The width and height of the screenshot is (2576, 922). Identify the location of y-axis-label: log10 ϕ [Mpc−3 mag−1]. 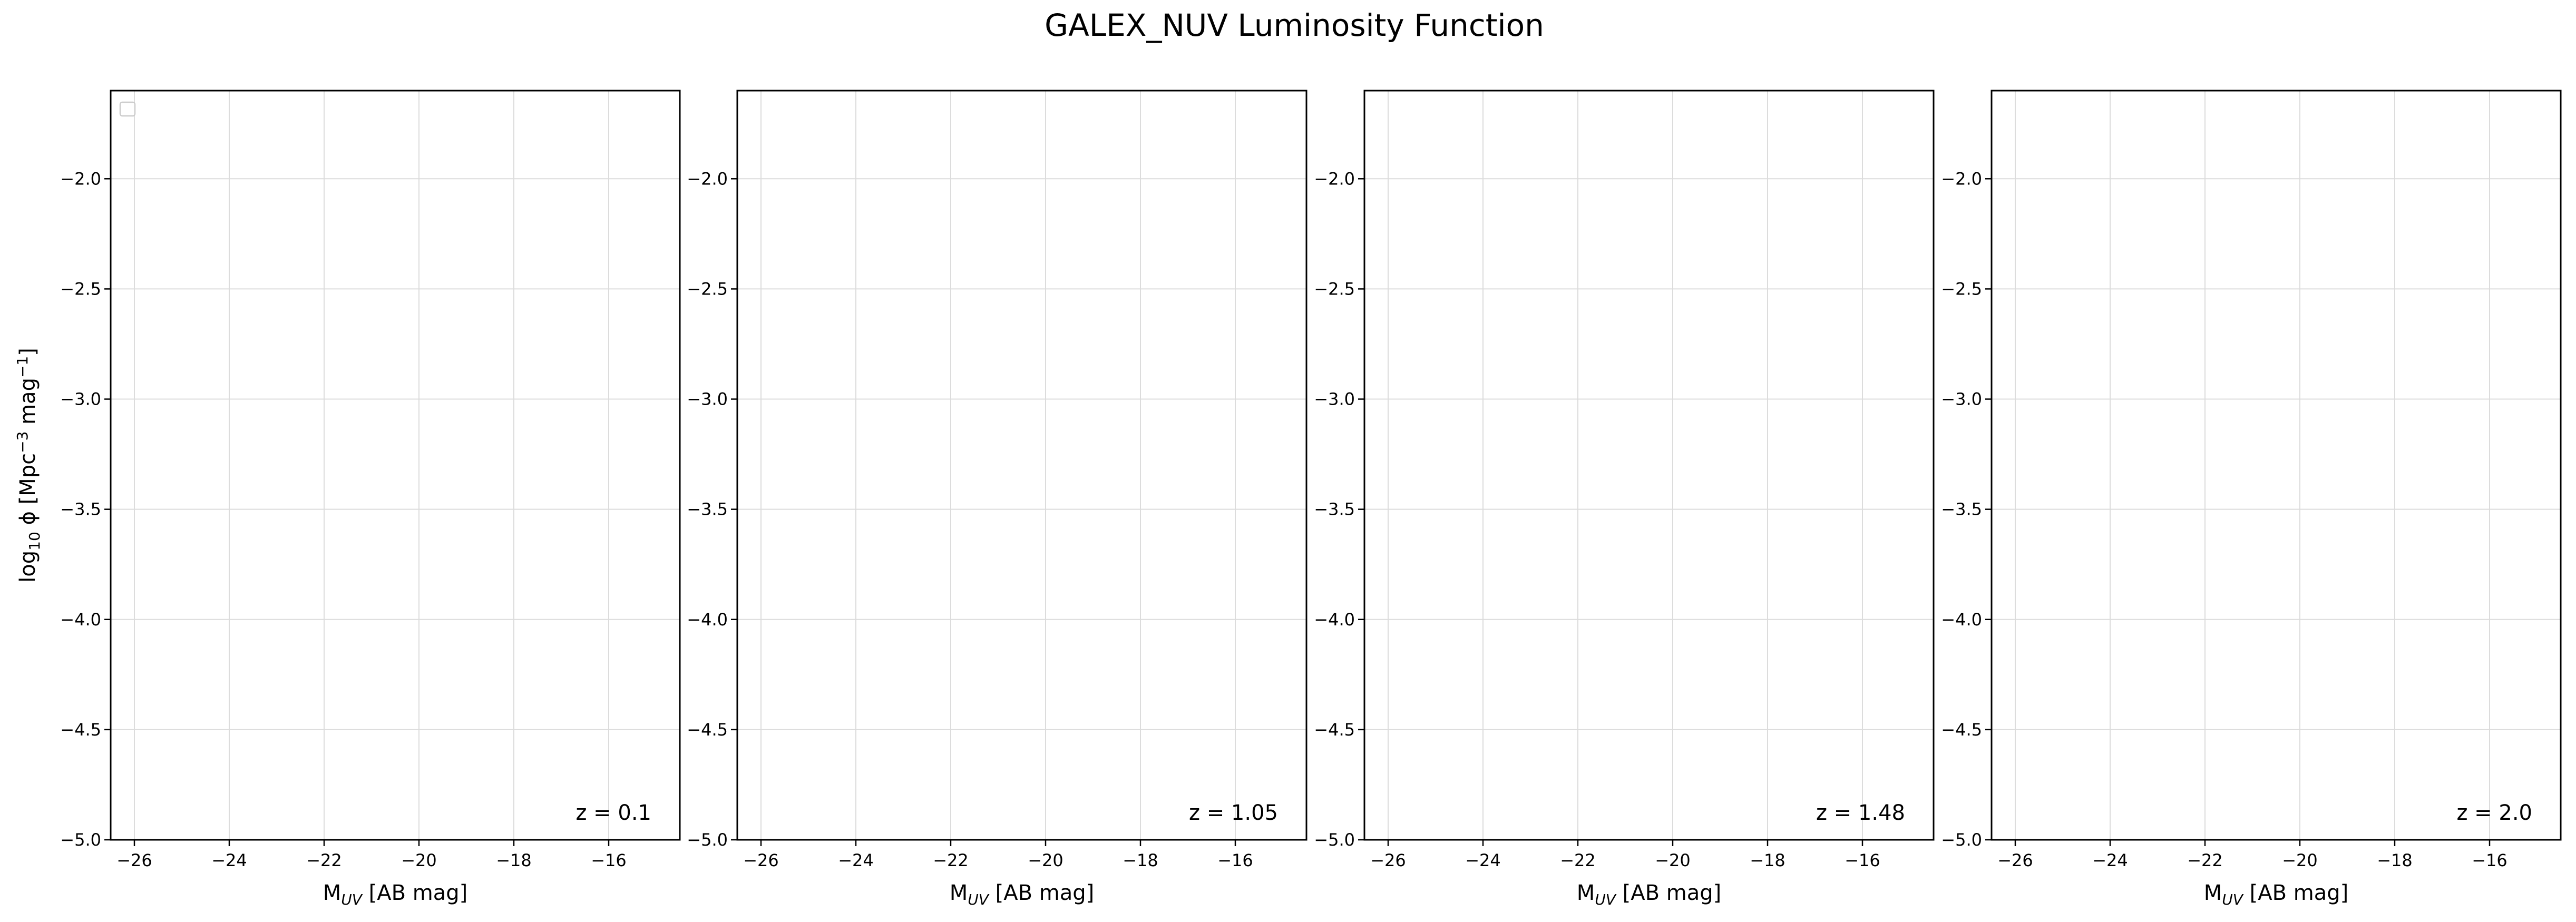
(28, 465).